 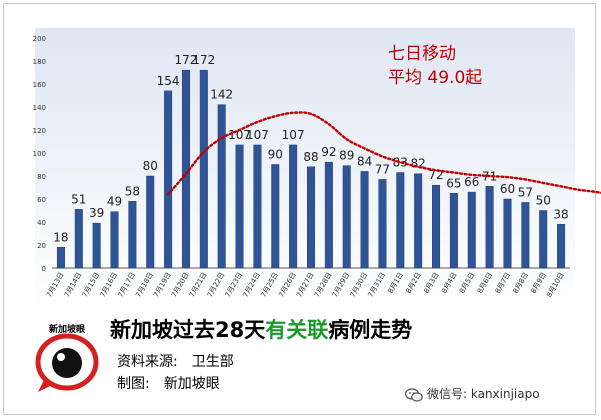 What do you see at coordinates (150, 166) in the screenshot?
I see `bar-value-label: 80` at bounding box center [150, 166].